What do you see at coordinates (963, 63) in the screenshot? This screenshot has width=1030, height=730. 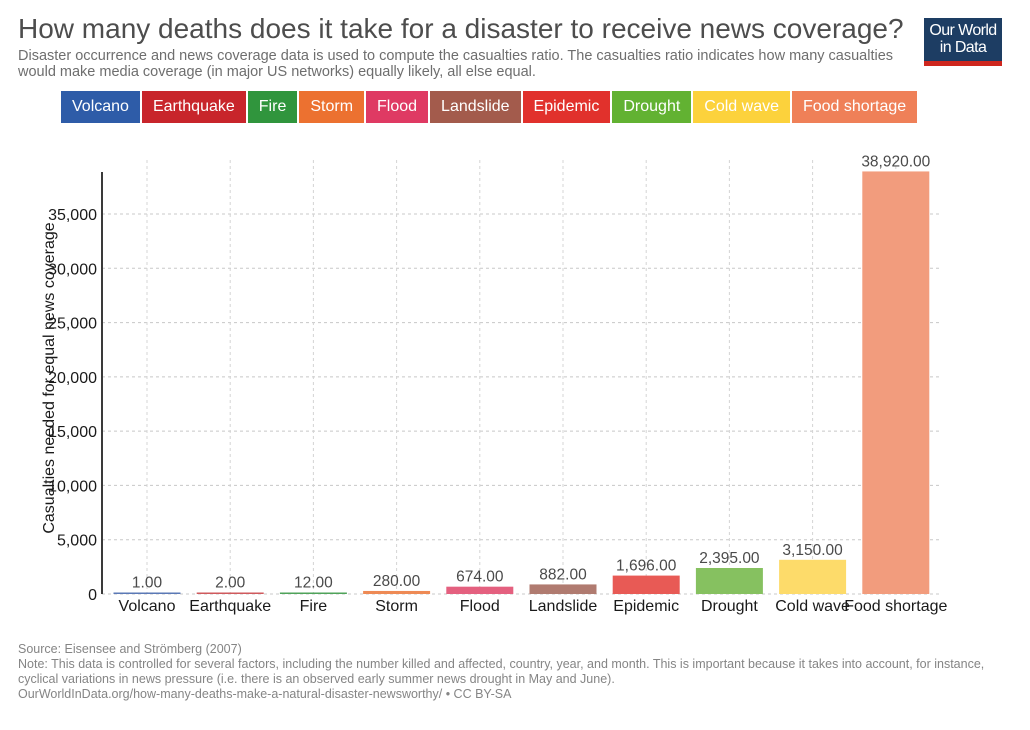 I see `logo-accent-bar` at bounding box center [963, 63].